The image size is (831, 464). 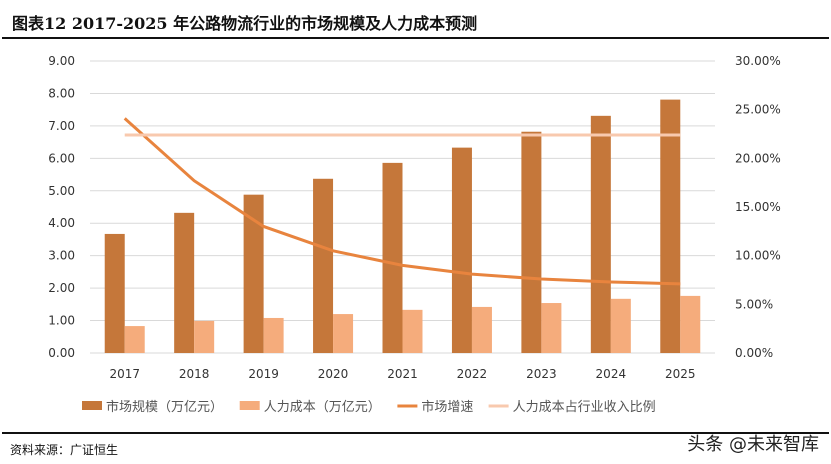 What do you see at coordinates (541, 374) in the screenshot?
I see `x-tick-label: 2023` at bounding box center [541, 374].